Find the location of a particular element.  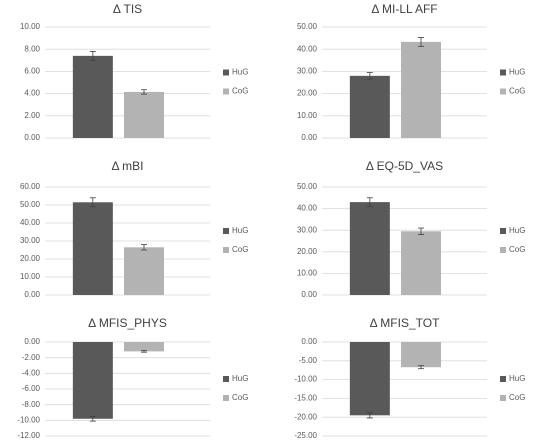

chart-title: Δ EQ-5D_VAS is located at coordinates (404, 166).